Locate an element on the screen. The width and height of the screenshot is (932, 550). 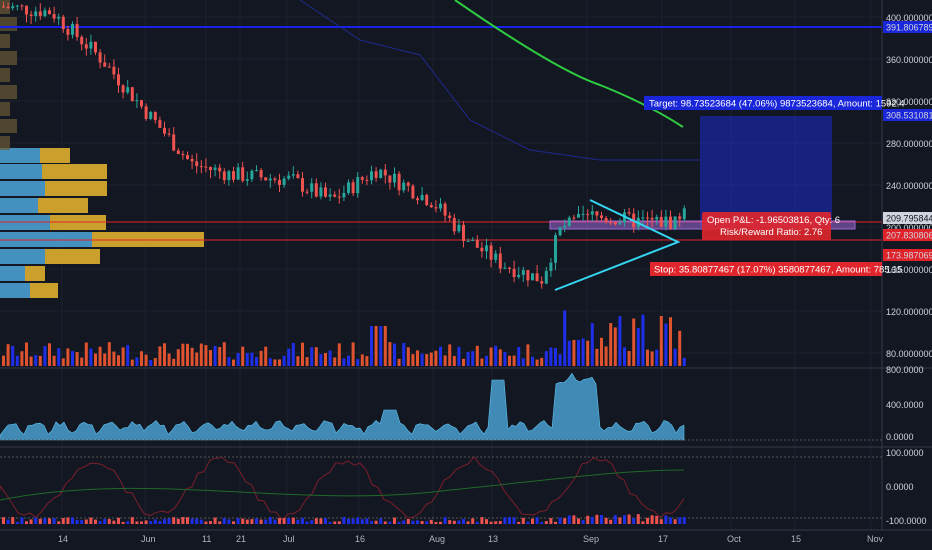
current-price: 209.79584426 is located at coordinates (909, 219).